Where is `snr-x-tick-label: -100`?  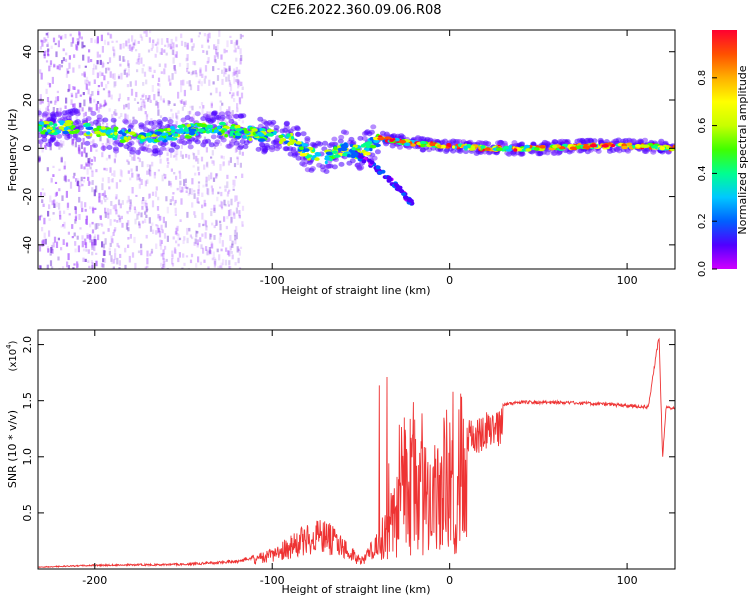 snr-x-tick-label: -100 is located at coordinates (272, 580).